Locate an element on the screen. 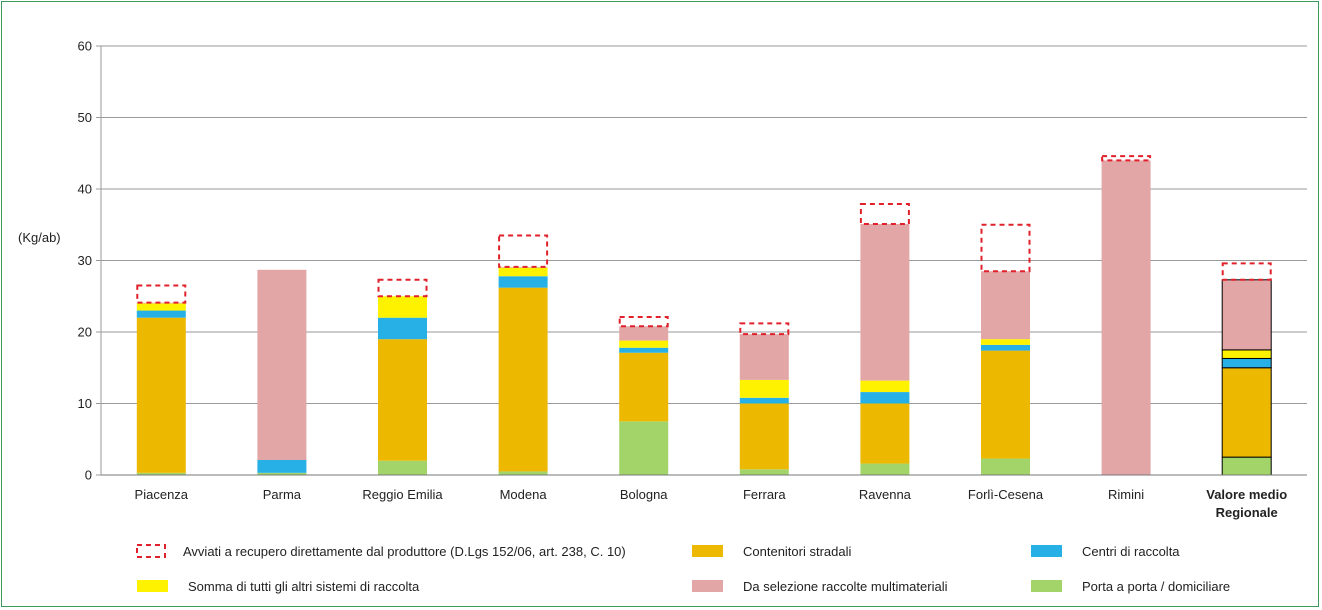 Image resolution: width=1322 pixels, height=610 pixels. y-tick-label: 40 is located at coordinates (85, 189).